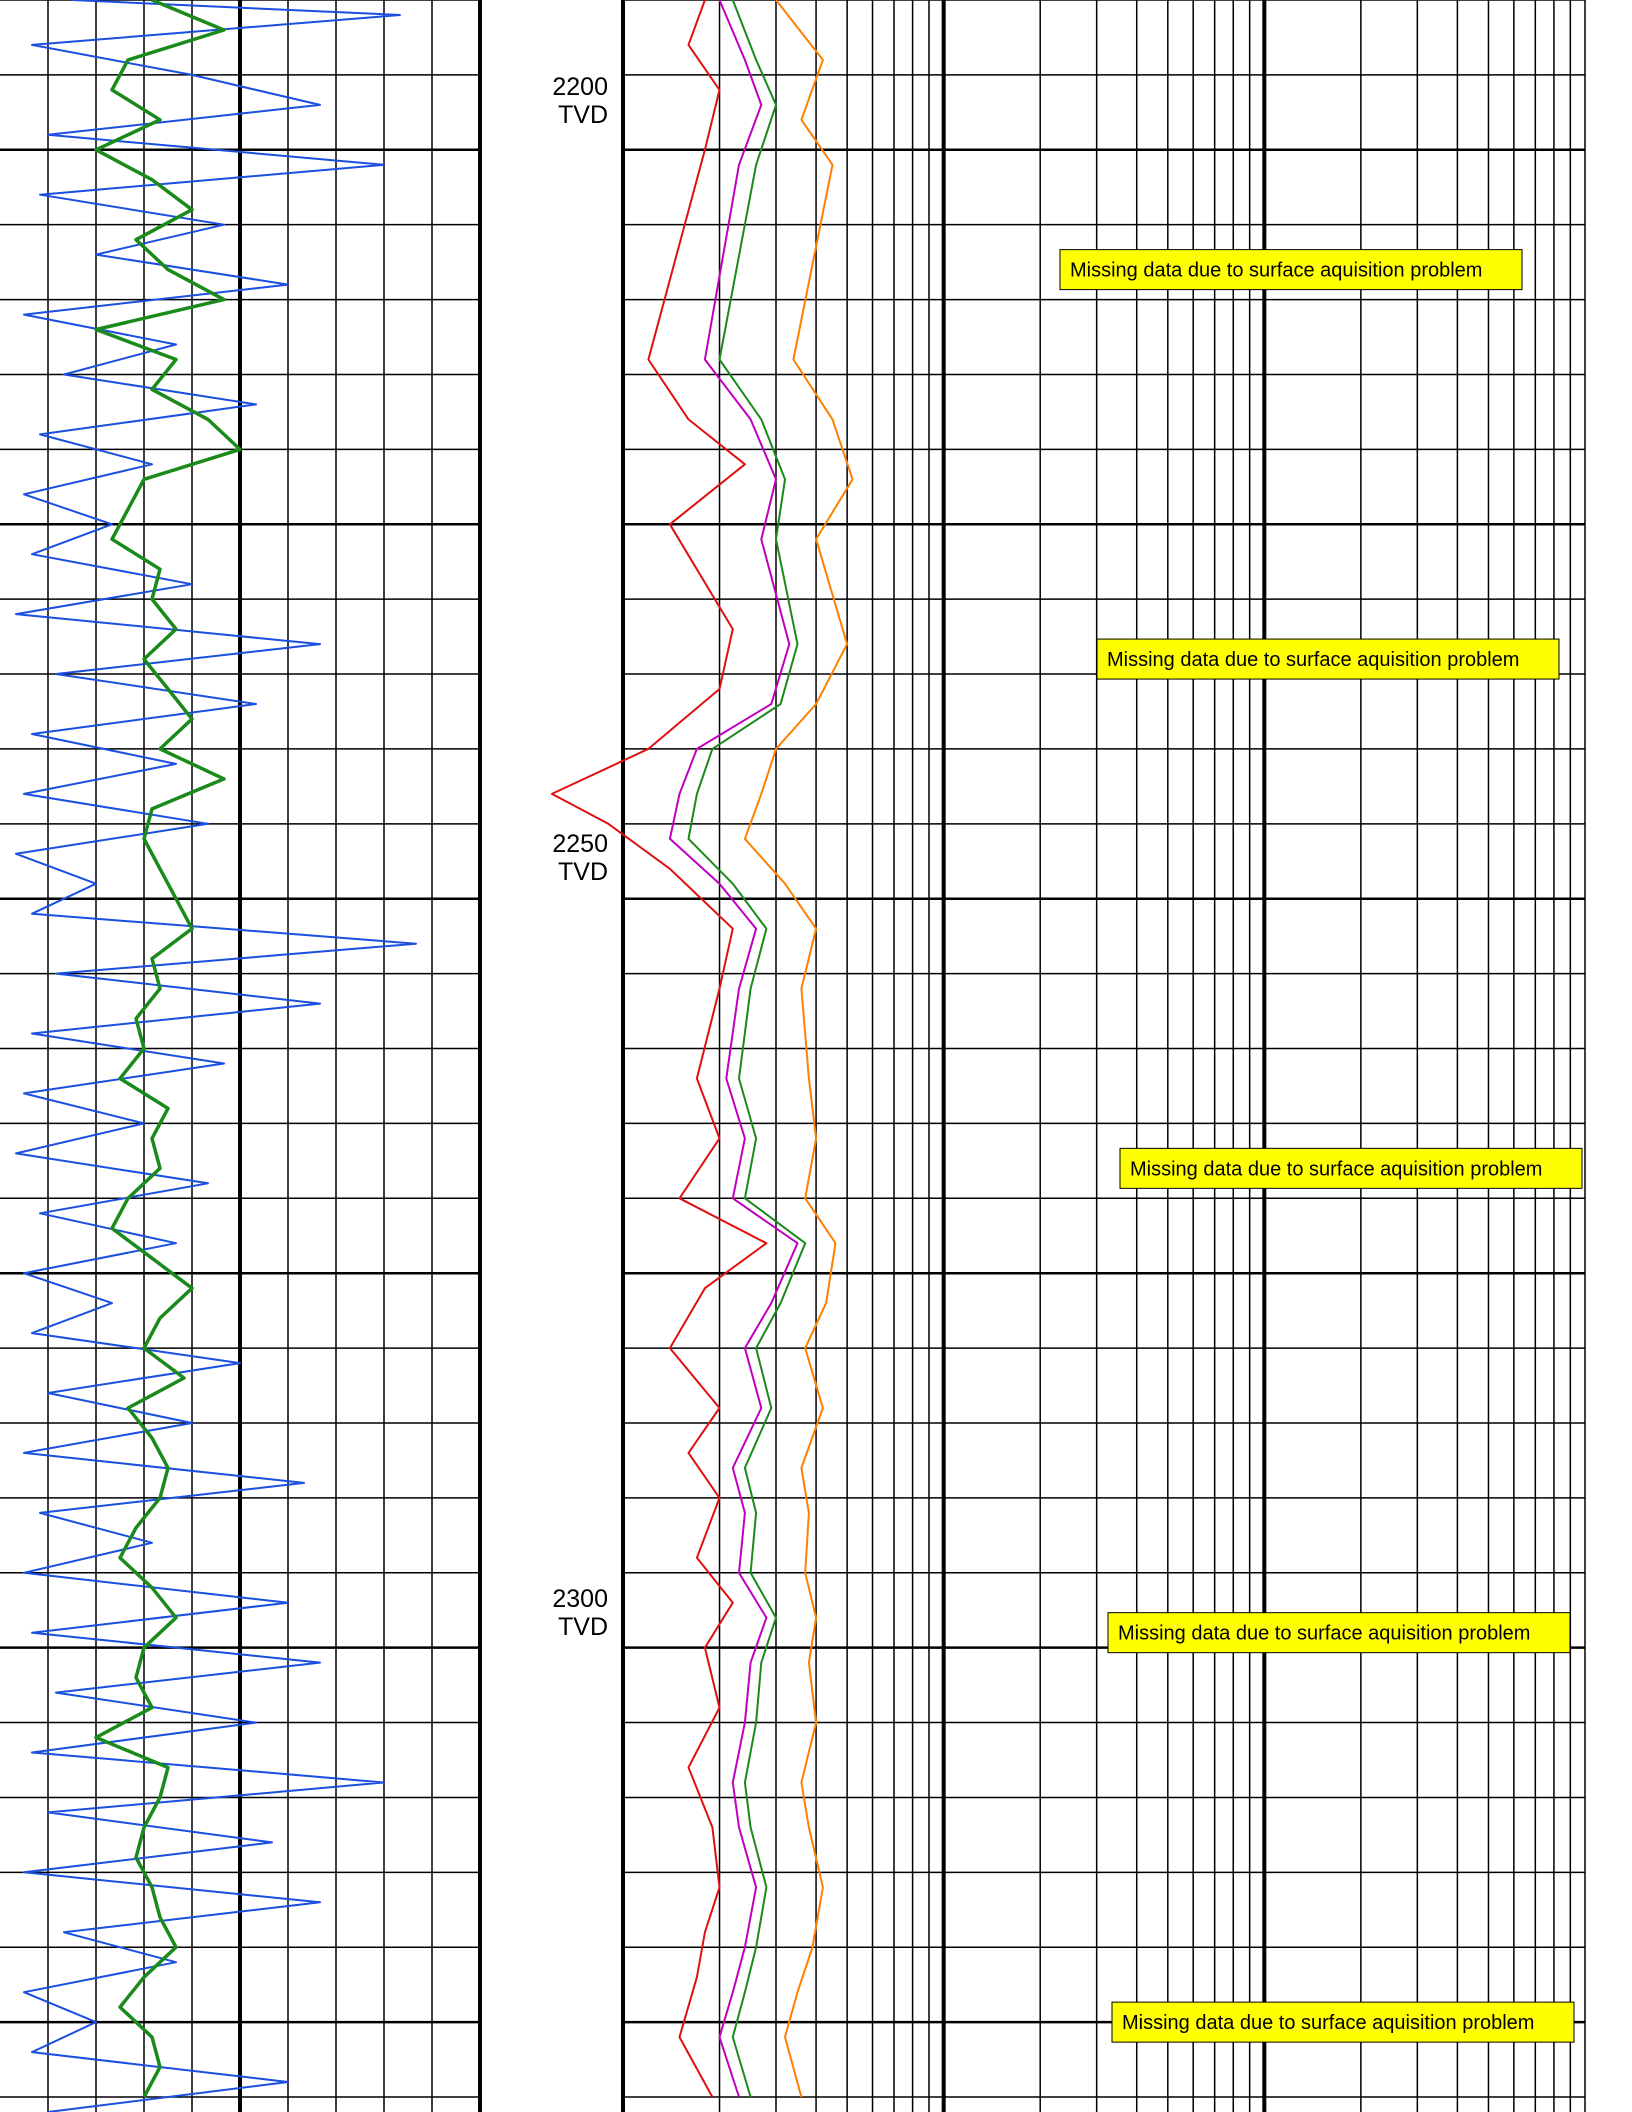  I want to click on curve-track1-series3, so click(798, 1049).